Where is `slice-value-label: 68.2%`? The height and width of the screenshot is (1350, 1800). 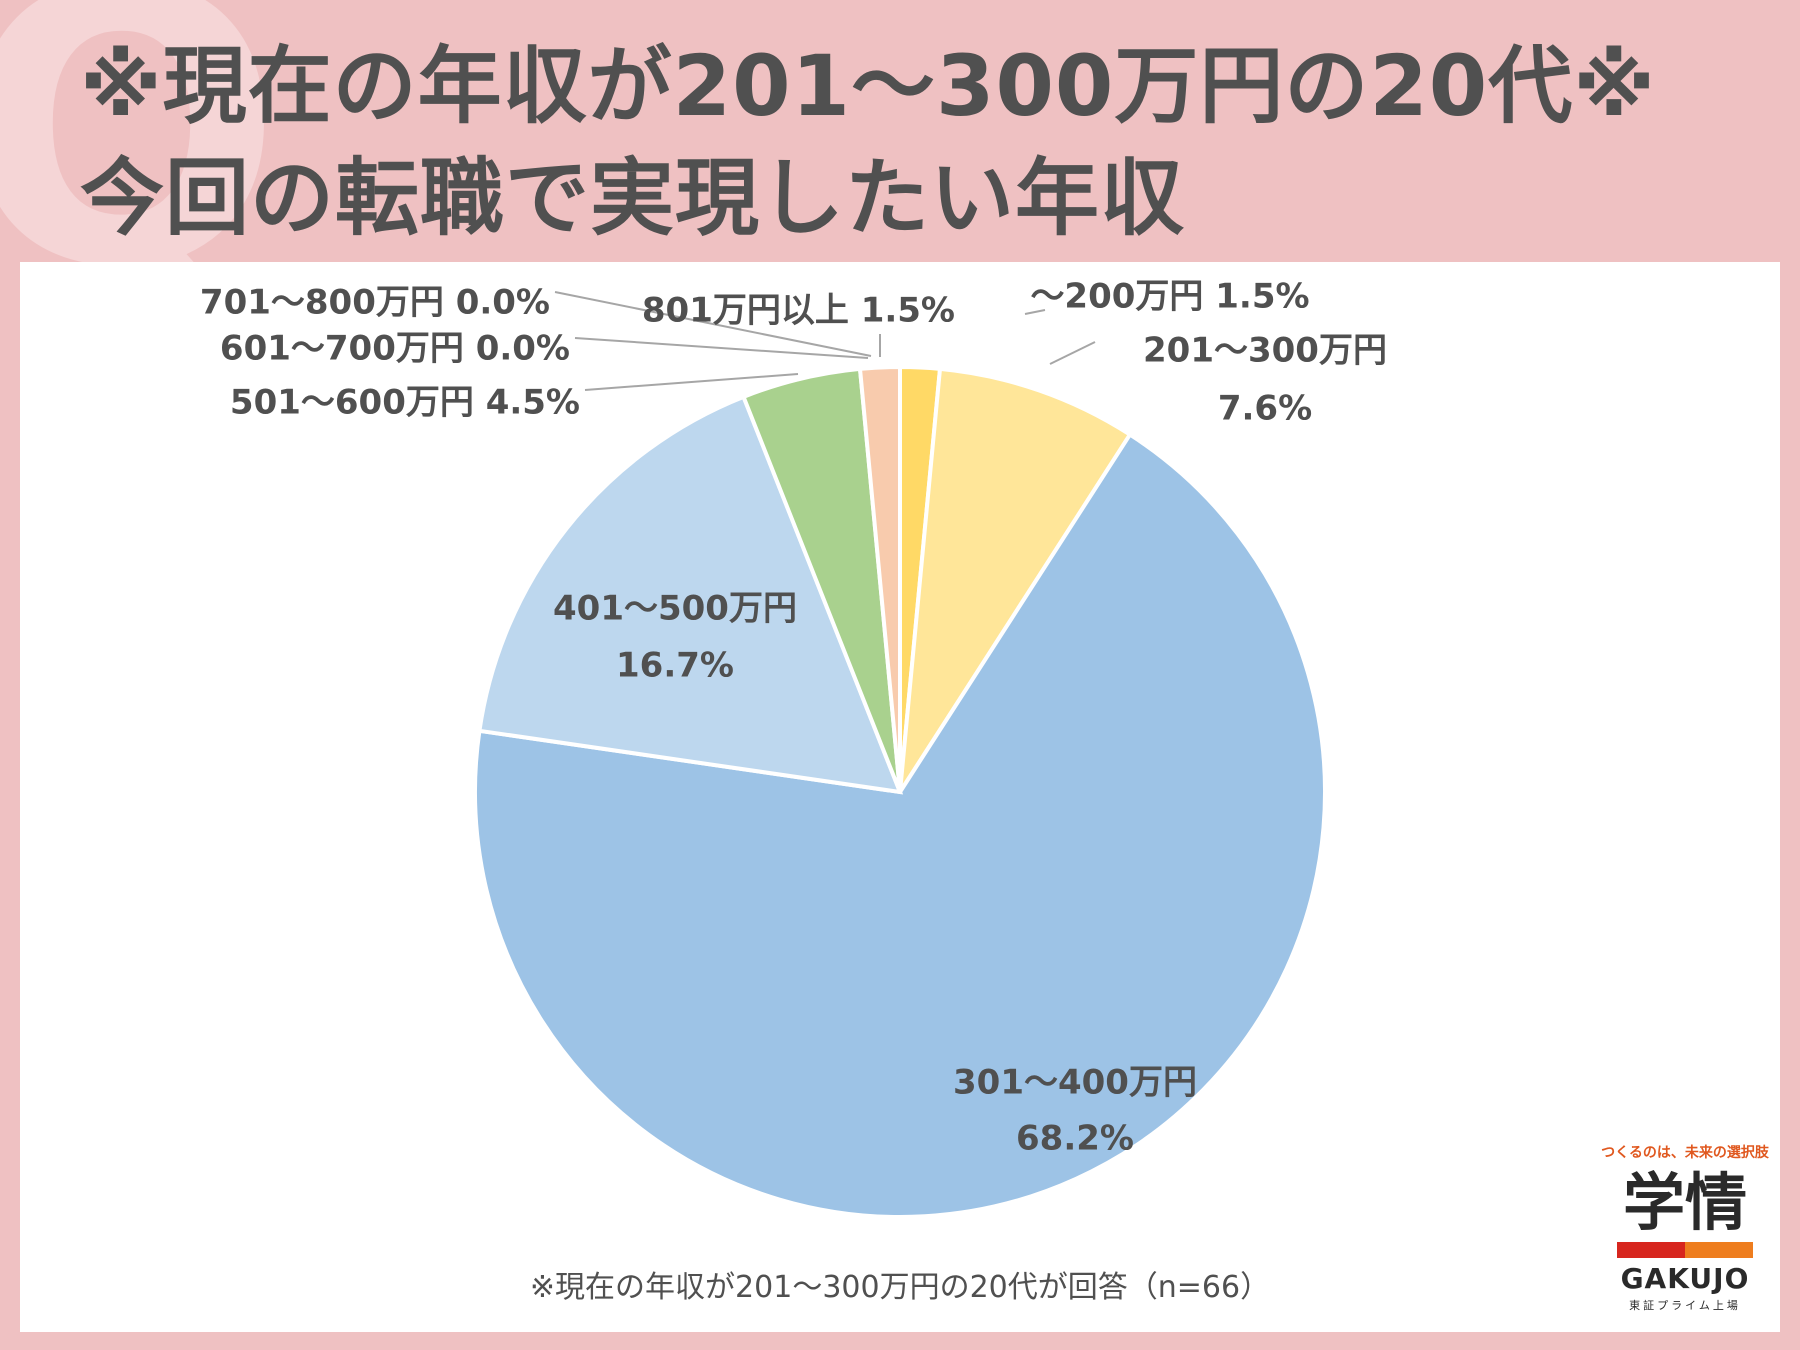
slice-value-label: 68.2% is located at coordinates (1075, 1139).